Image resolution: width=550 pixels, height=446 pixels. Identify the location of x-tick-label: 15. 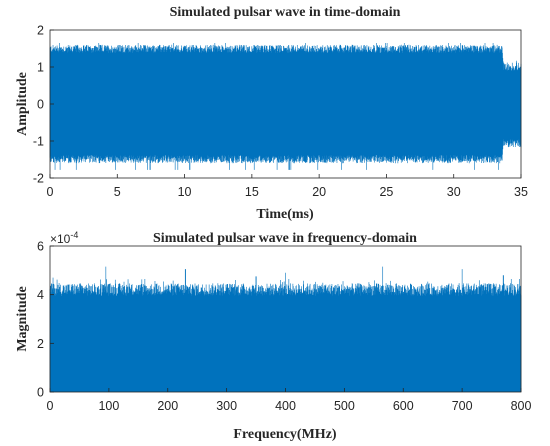
(252, 192).